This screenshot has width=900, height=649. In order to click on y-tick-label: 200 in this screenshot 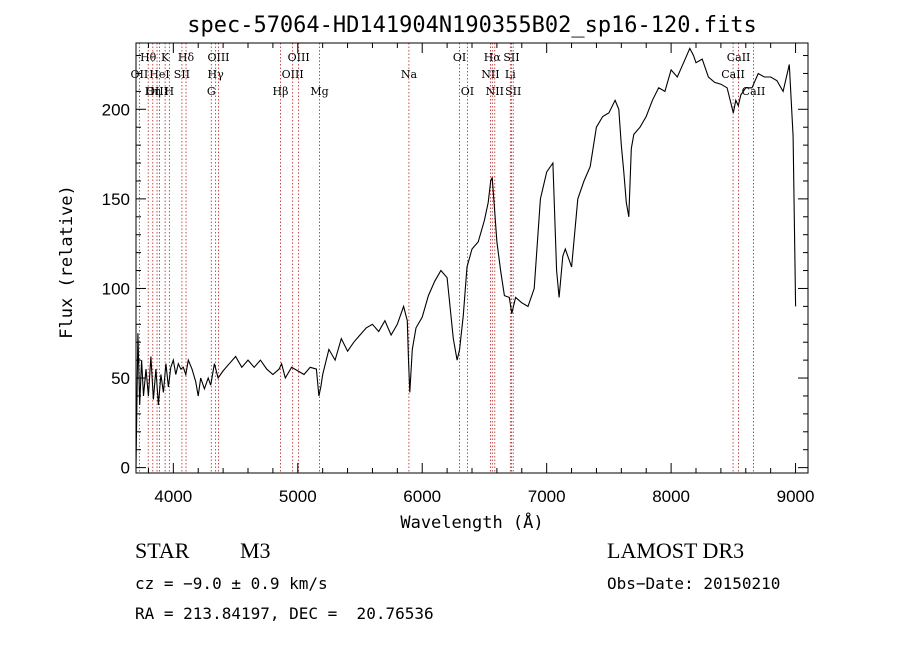, I will do `click(116, 109)`.